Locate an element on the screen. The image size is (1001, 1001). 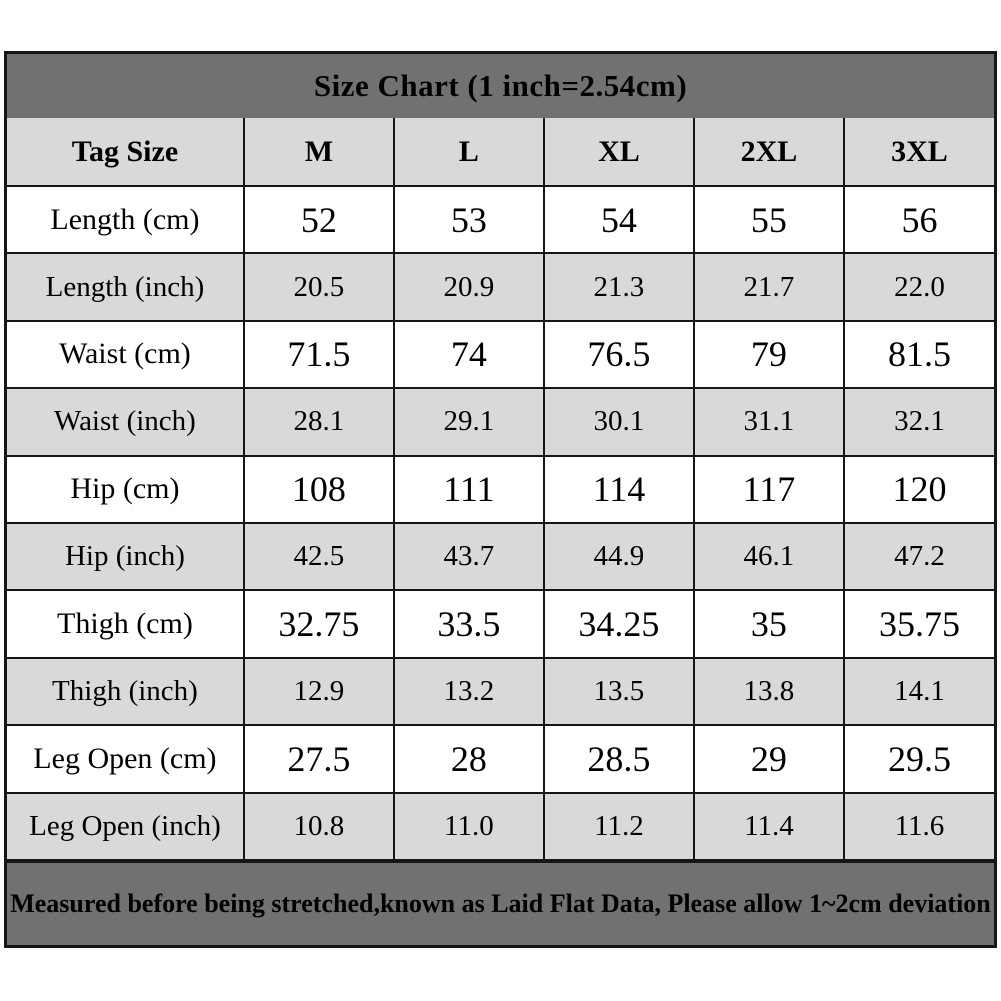
value-cell: 120 is located at coordinates (918, 489).